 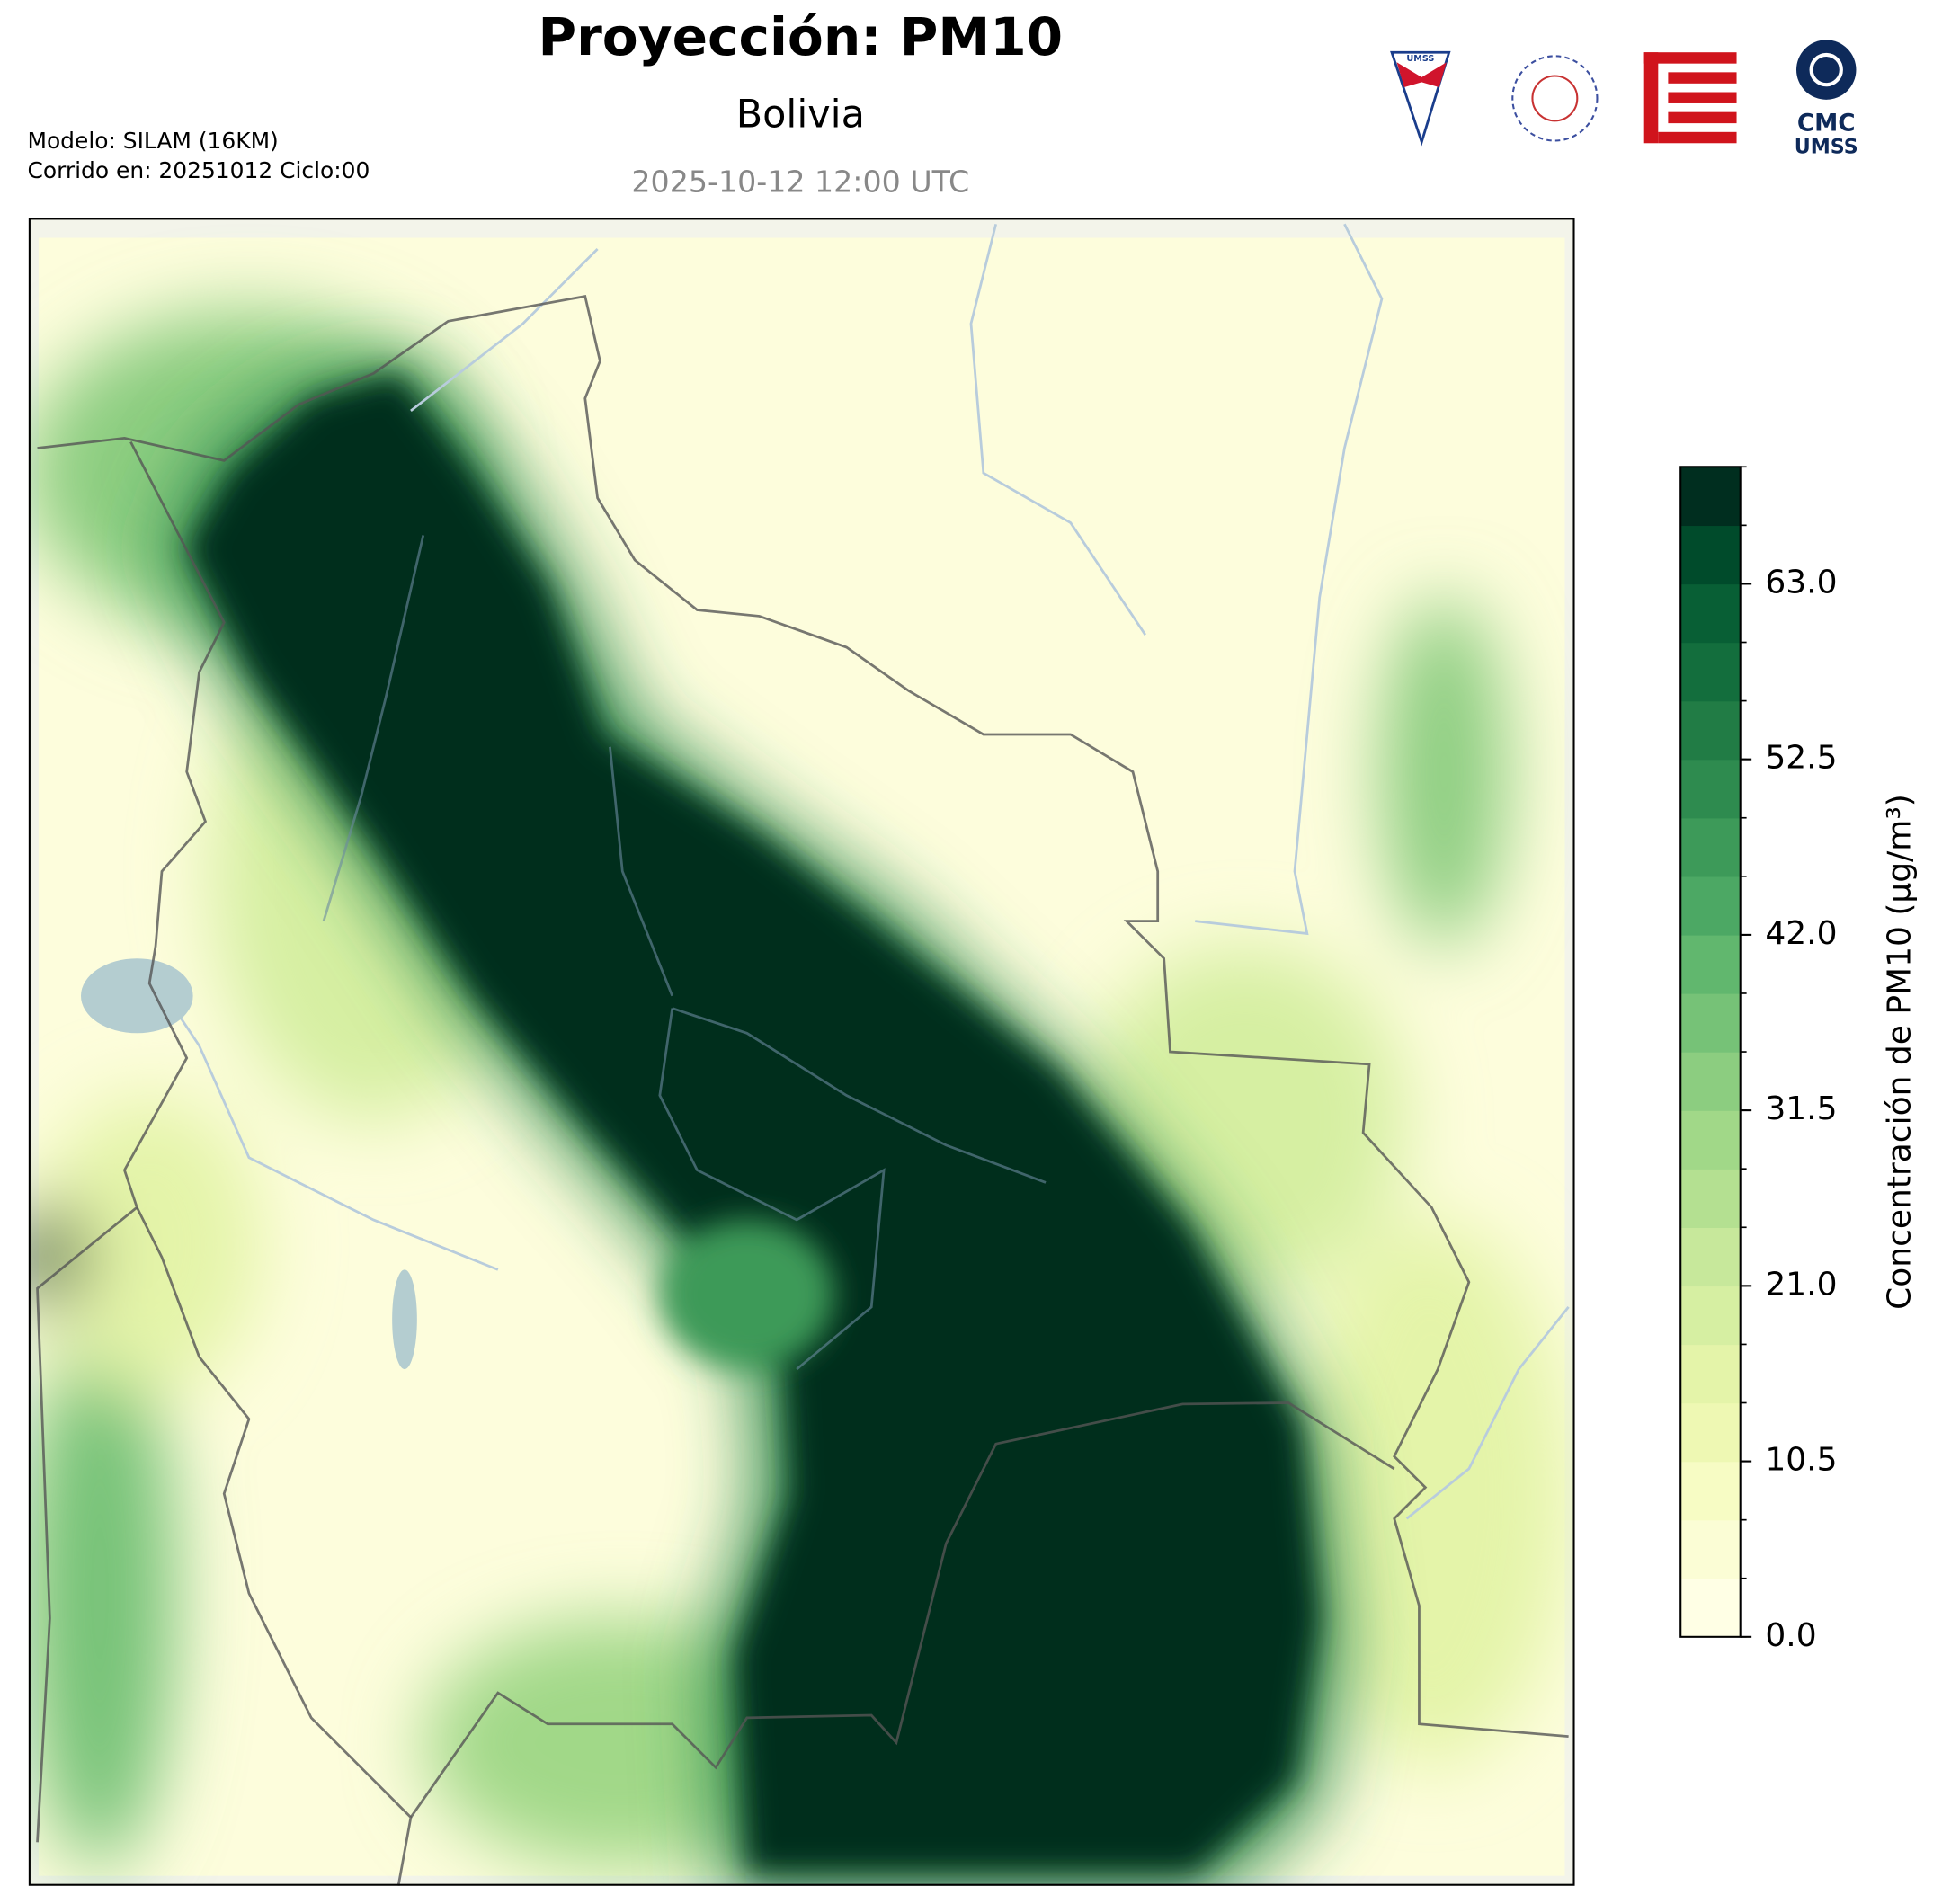 I want to click on cmc-logo, so click(x=1826, y=70).